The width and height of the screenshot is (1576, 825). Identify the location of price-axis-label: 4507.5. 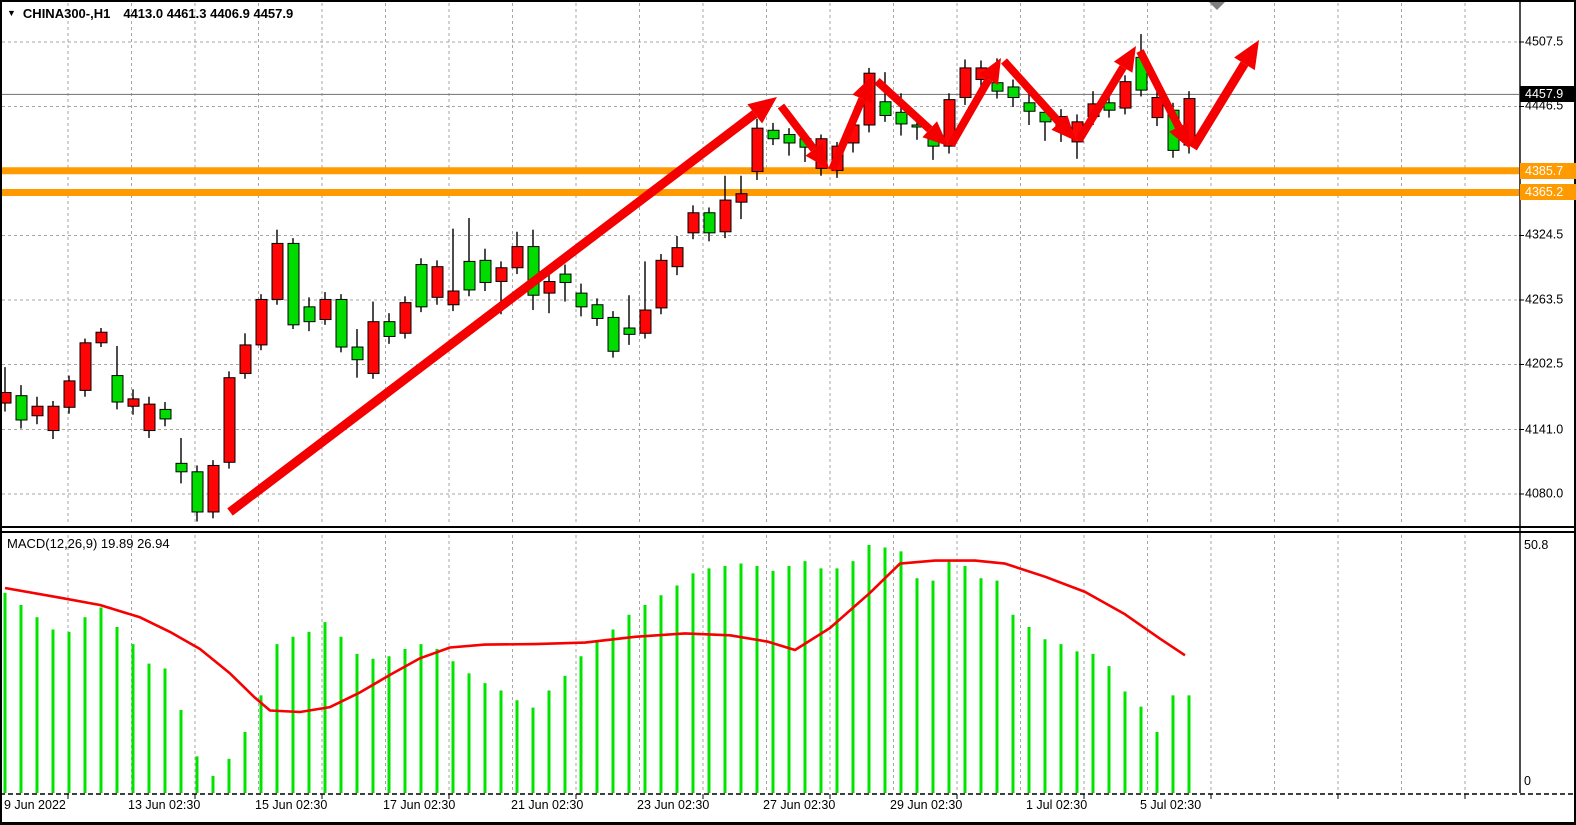
(1544, 41).